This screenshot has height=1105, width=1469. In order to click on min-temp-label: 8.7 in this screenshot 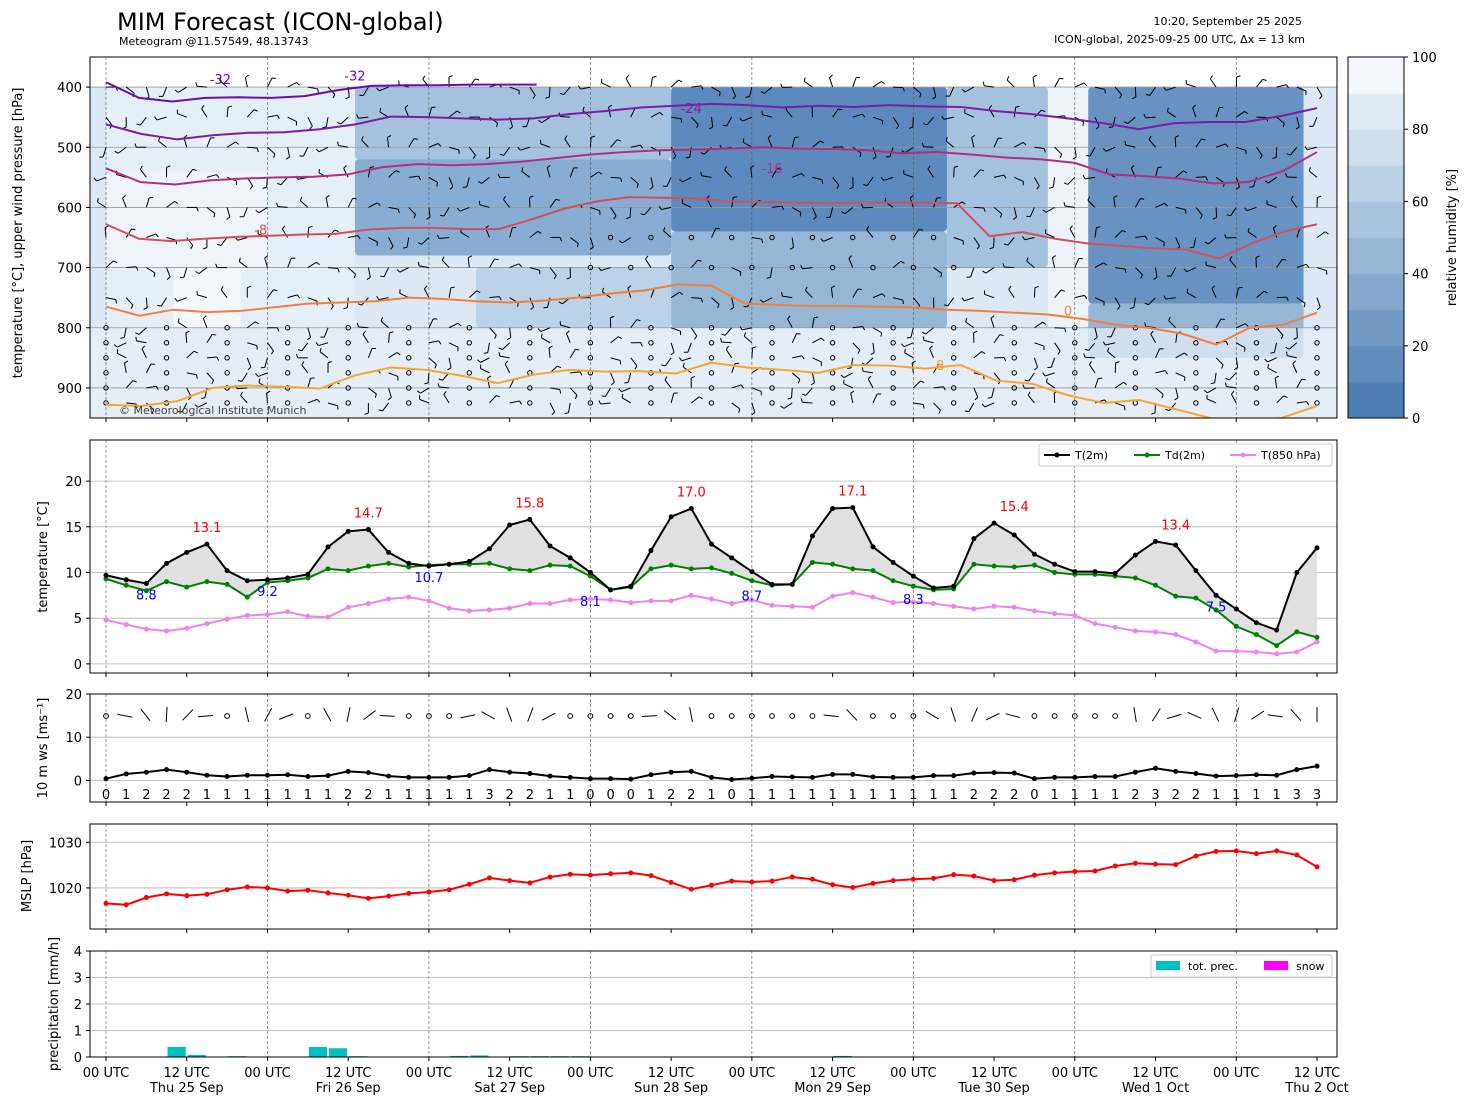, I will do `click(752, 596)`.